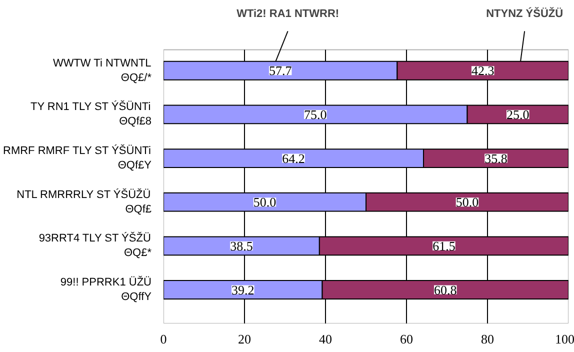 This screenshot has width=574, height=352. I want to click on data-label: 57.7, so click(280, 70).